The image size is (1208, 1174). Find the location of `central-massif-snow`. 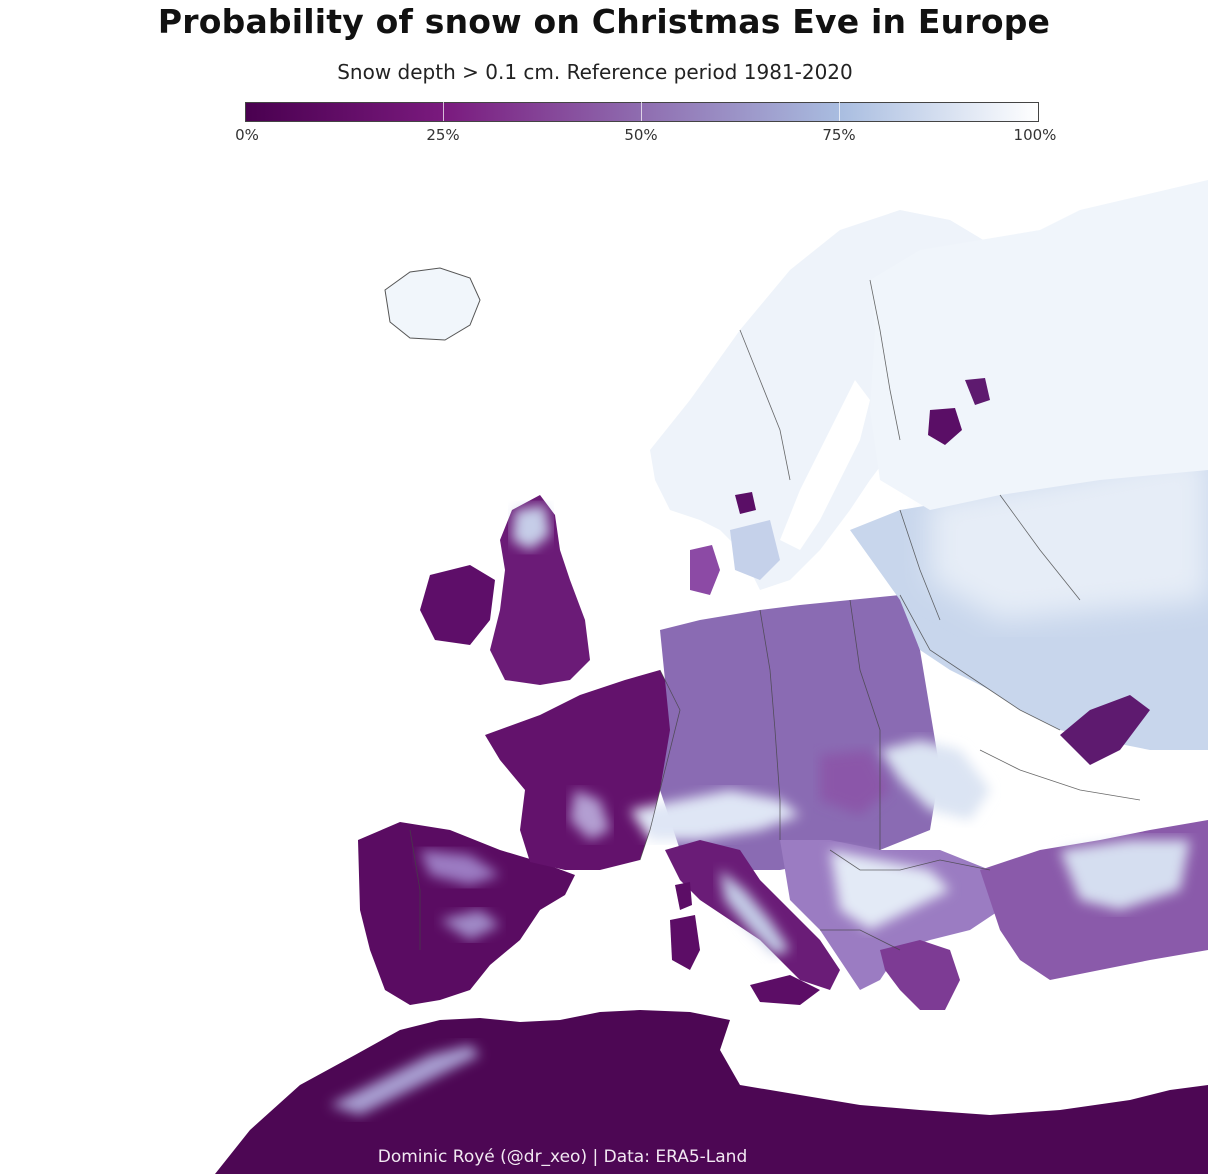

central-massif-snow is located at coordinates (590, 815).